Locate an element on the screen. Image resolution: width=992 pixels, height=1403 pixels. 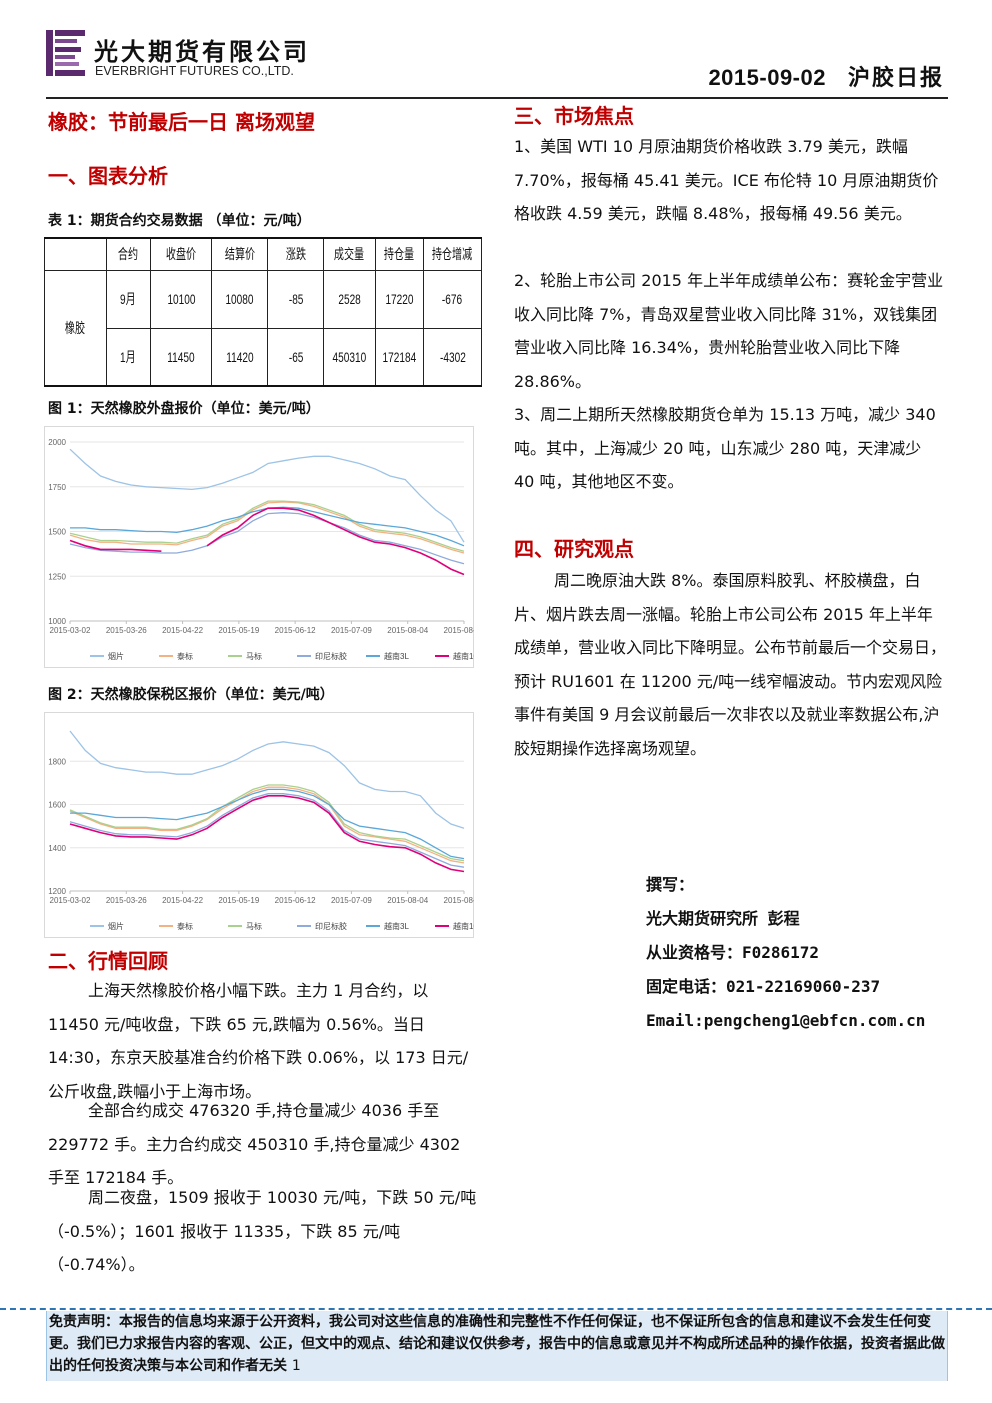
legend-label: 烟片 is located at coordinates (116, 656).